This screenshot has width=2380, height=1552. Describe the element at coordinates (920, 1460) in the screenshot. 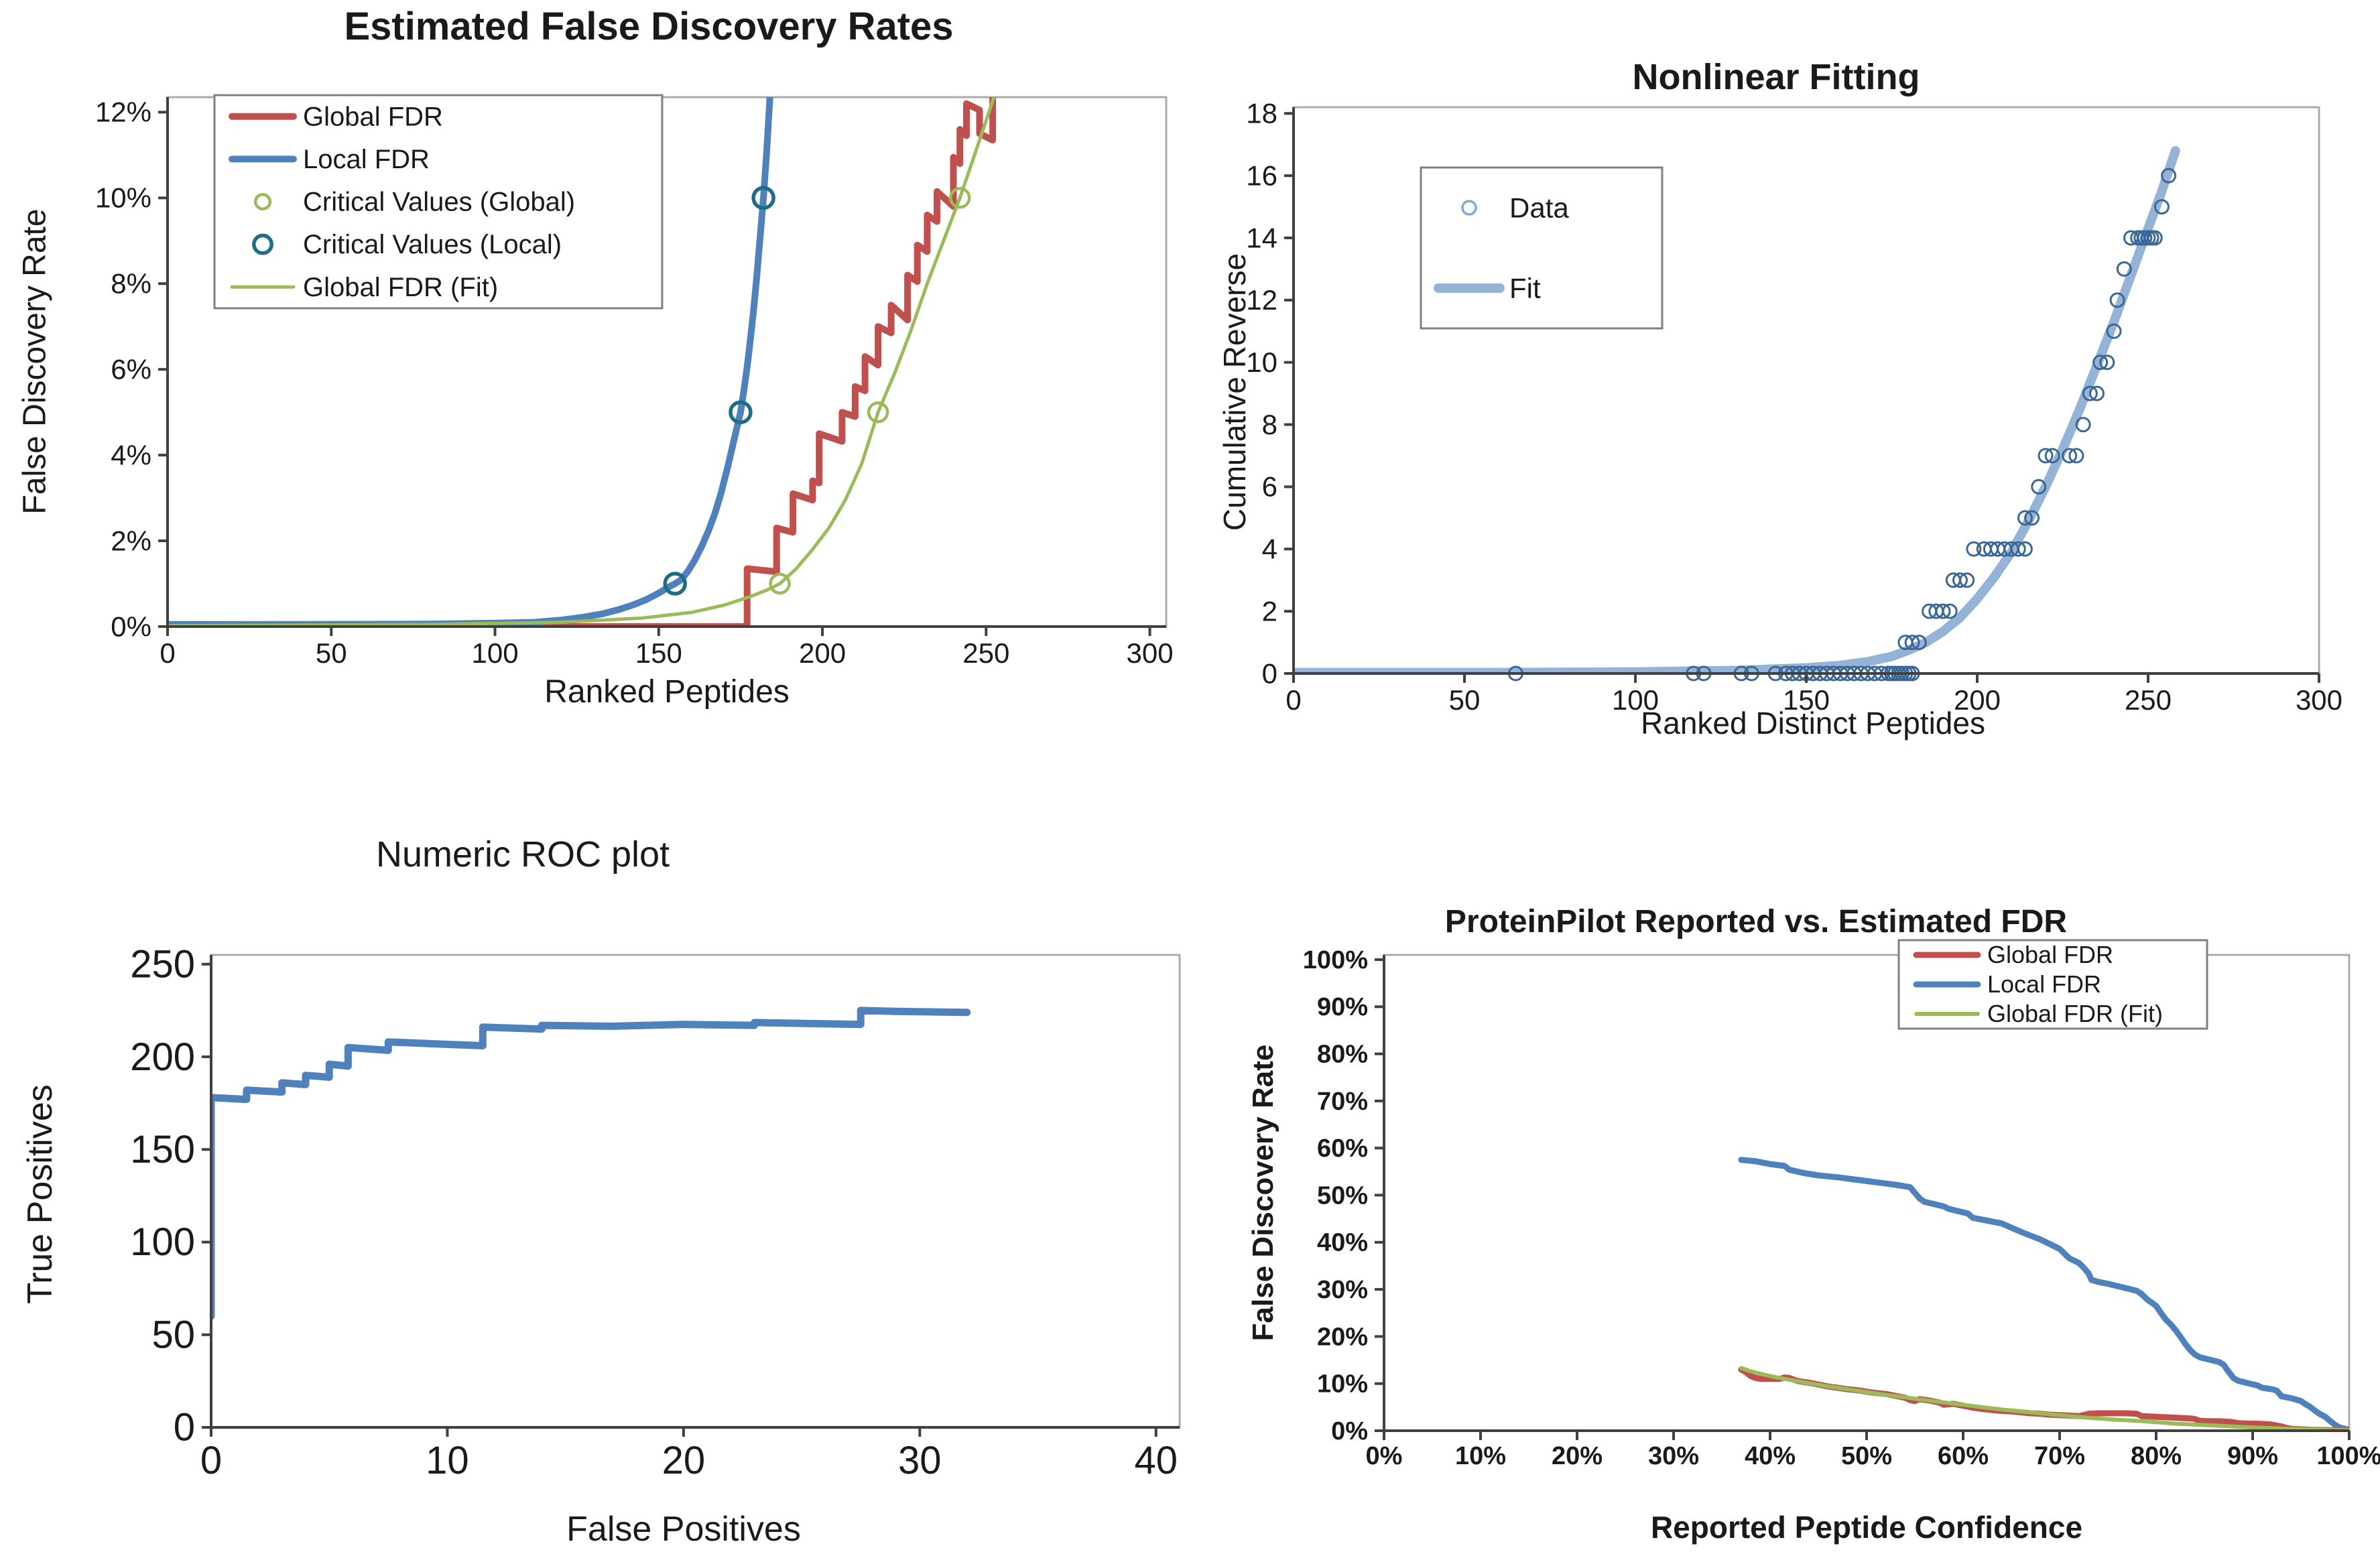

I see `svg-text: 30` at that location.